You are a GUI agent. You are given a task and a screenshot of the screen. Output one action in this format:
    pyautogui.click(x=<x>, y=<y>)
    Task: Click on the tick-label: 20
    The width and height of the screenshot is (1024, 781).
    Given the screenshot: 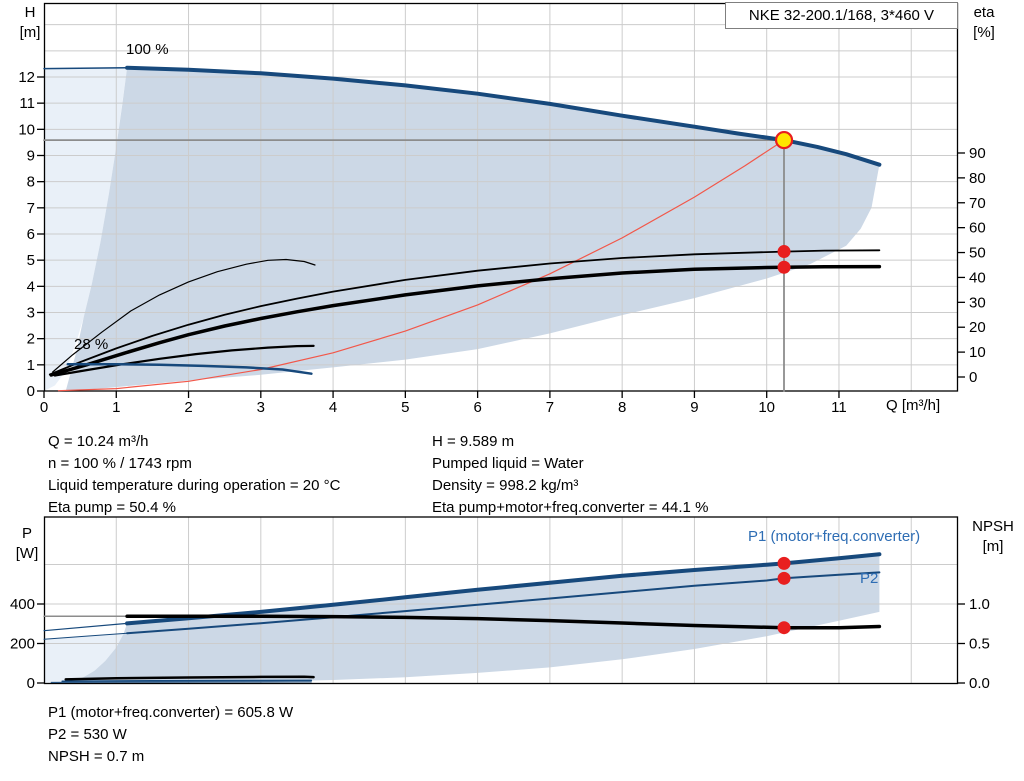 What is the action you would take?
    pyautogui.click(x=977, y=327)
    